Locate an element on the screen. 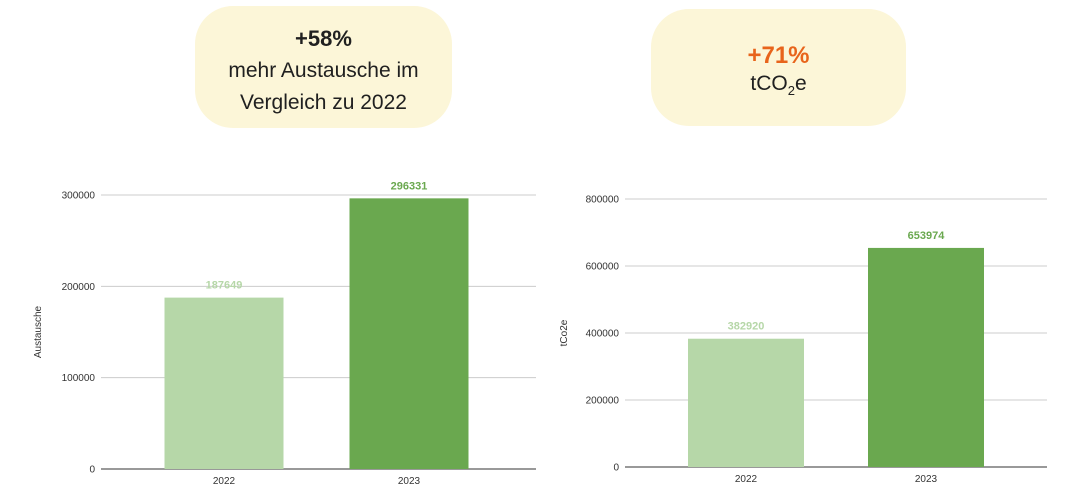 This screenshot has height=495, width=1084. co2-caption-prefix: tCO is located at coordinates (769, 83).